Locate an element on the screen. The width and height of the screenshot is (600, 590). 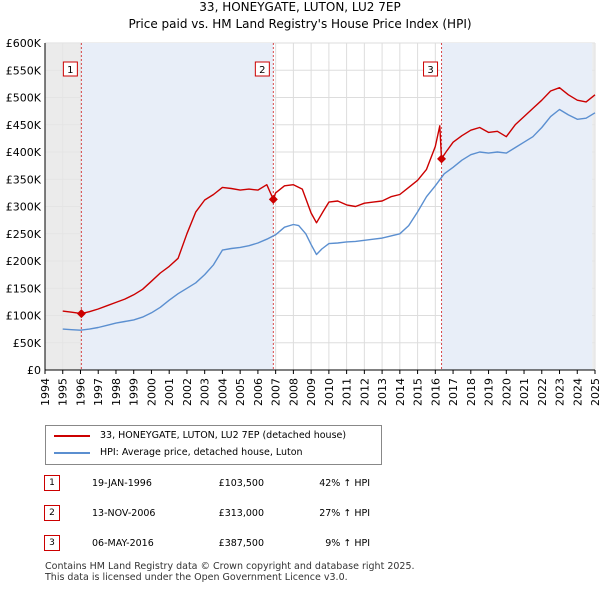
y-tick-label: £500K is located at coordinates (24, 98).